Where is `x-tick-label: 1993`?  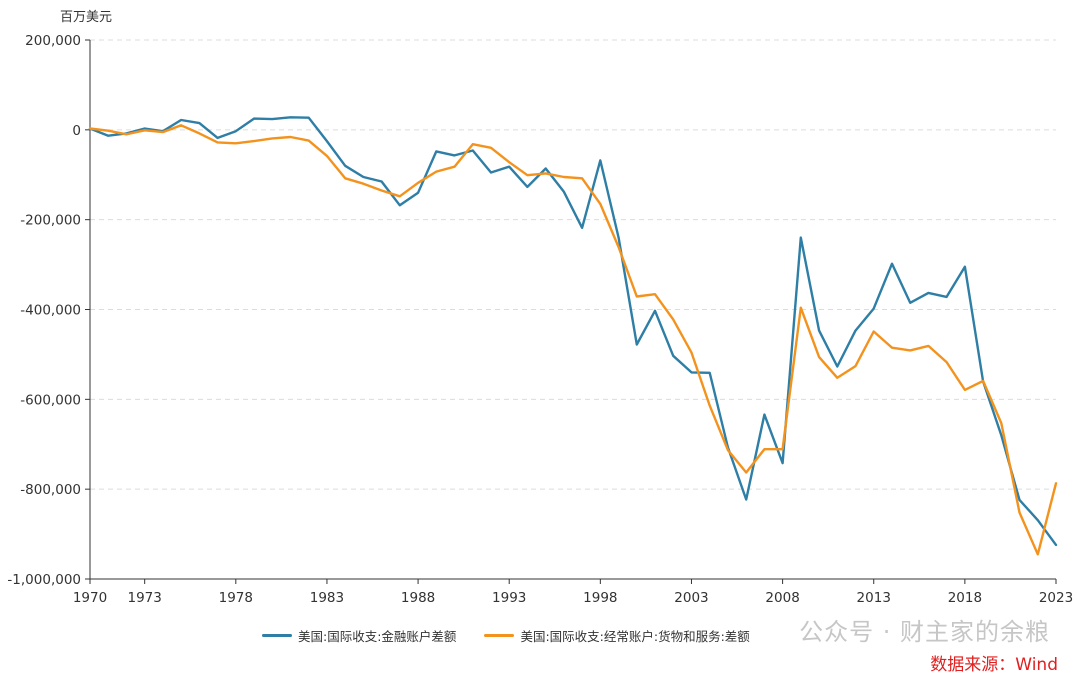 x-tick-label: 1993 is located at coordinates (509, 598).